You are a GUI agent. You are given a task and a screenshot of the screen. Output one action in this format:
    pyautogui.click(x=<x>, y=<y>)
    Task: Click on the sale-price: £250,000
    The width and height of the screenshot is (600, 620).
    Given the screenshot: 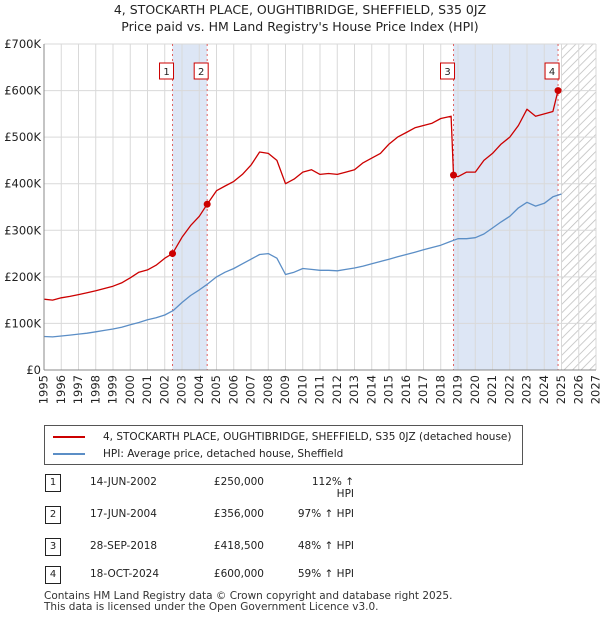 What is the action you would take?
    pyautogui.click(x=238, y=482)
    